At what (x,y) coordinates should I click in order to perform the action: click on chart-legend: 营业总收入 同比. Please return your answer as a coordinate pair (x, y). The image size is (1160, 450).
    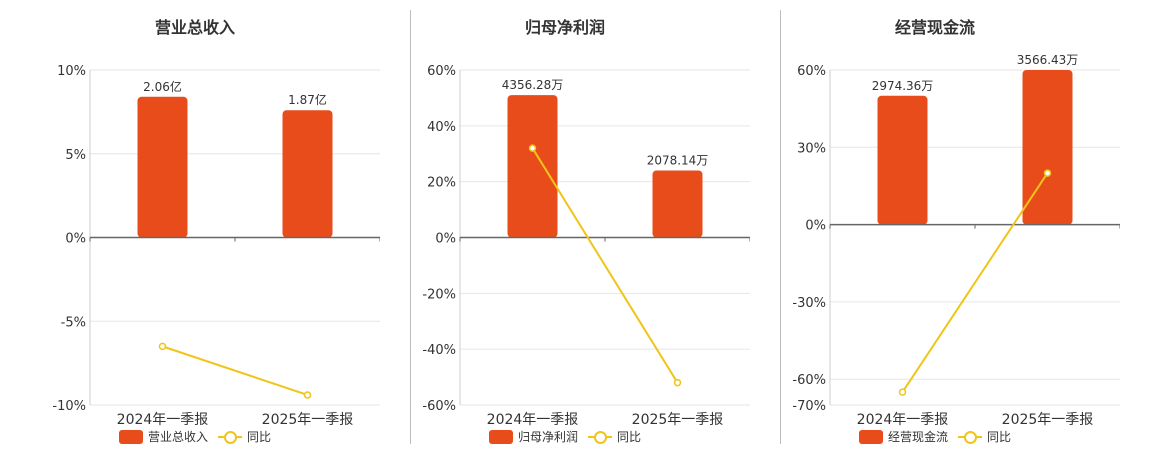
    Looking at the image, I should click on (195, 436).